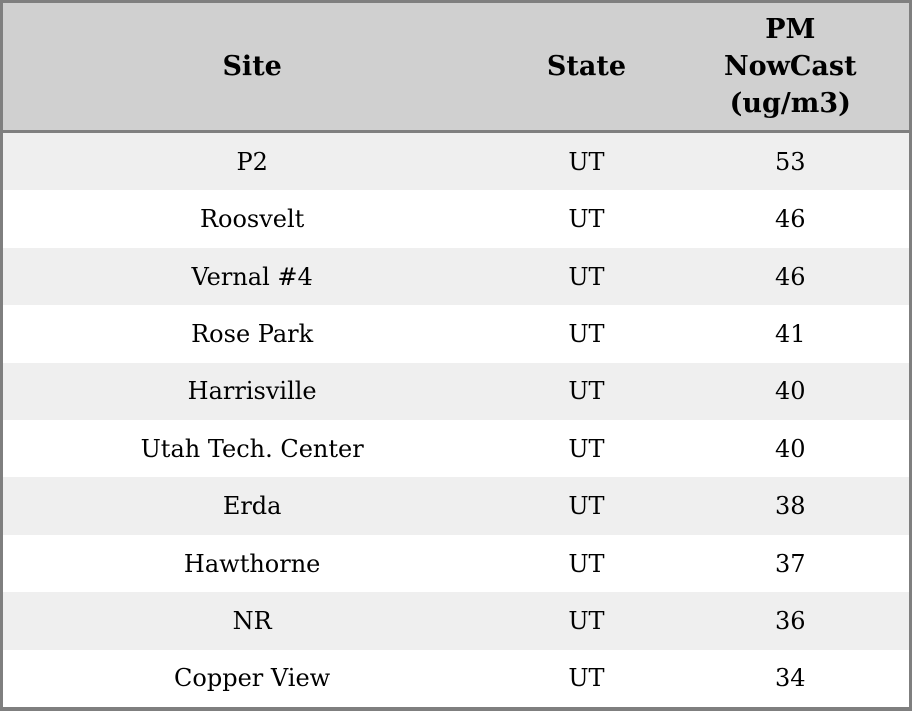  What do you see at coordinates (456, 276) in the screenshot?
I see `table-row: Vernal #4 UT 46` at bounding box center [456, 276].